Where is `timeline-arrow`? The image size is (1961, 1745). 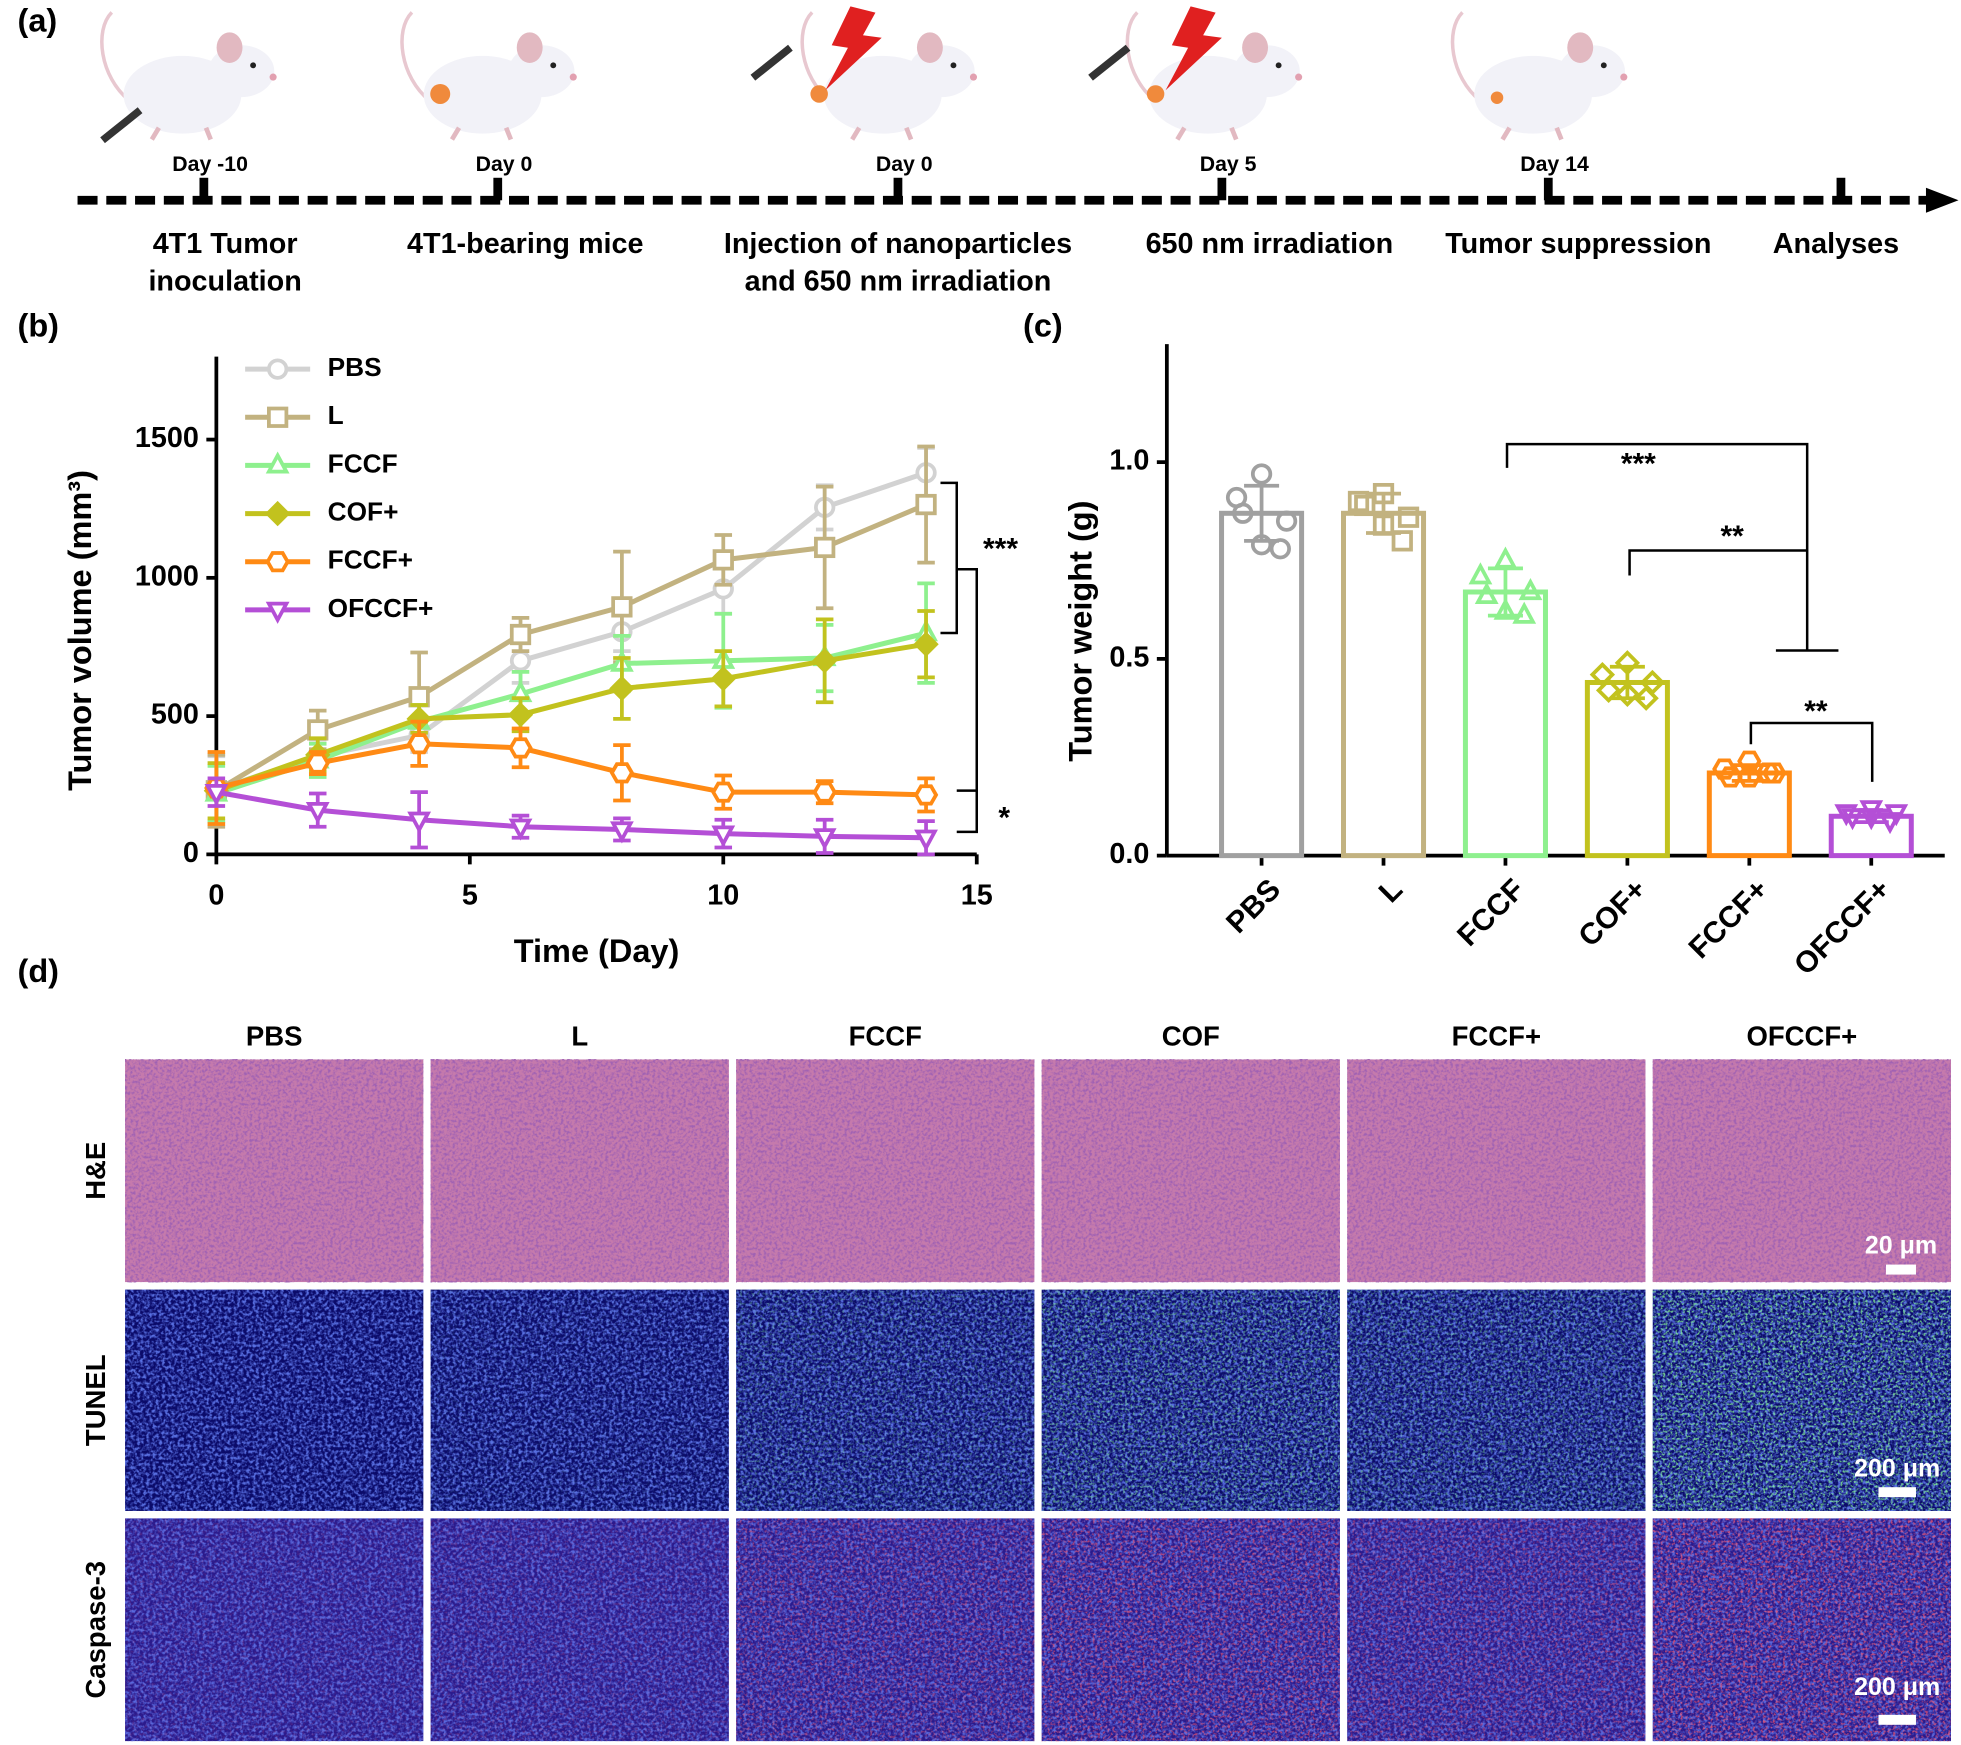 timeline-arrow is located at coordinates (1942, 200).